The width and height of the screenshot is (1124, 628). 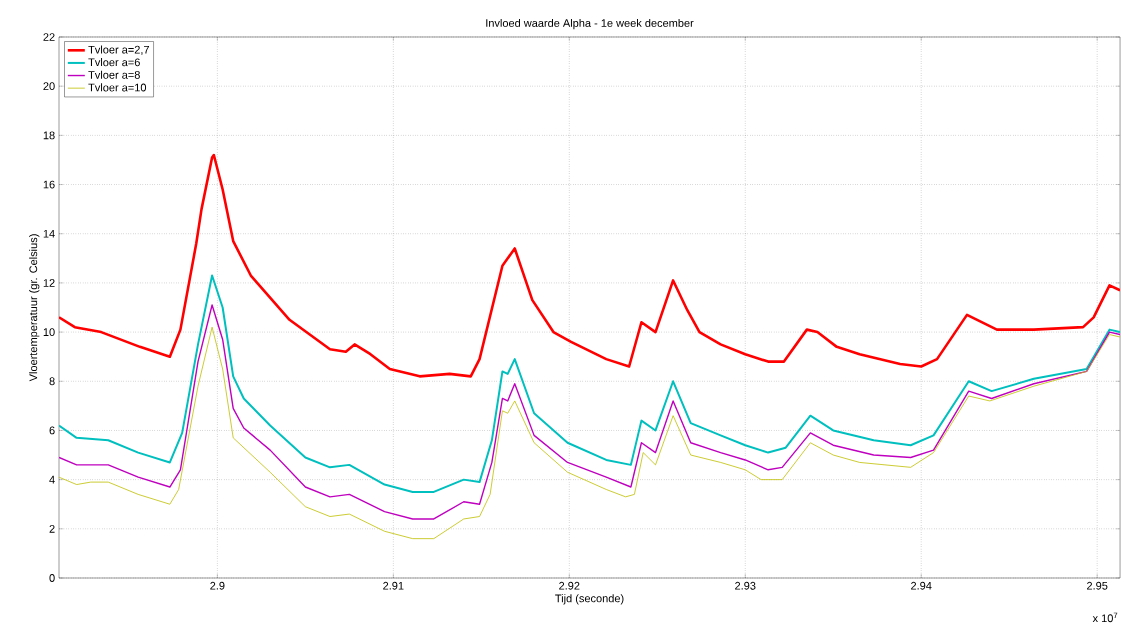 I want to click on y-tick-label: 0, so click(x=52, y=578).